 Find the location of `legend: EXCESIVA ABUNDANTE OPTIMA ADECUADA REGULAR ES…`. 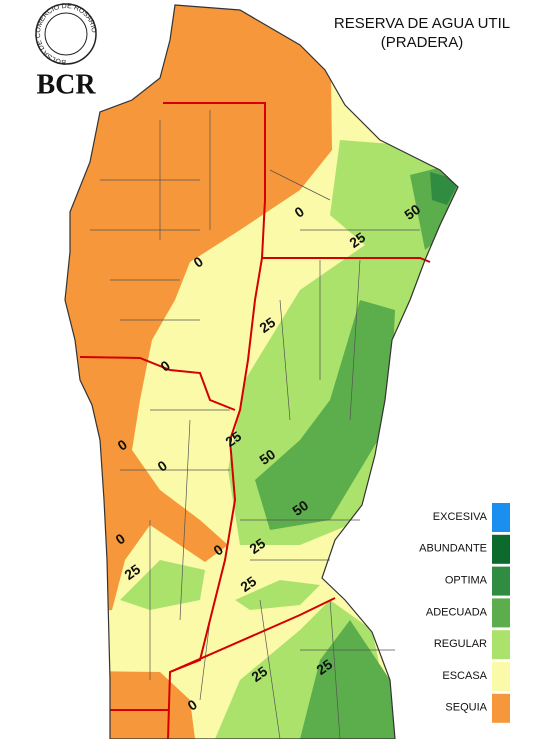

legend: EXCESIVA ABUNDANTE OPTIMA ADECUADA REGULAR ES… is located at coordinates (464, 613).